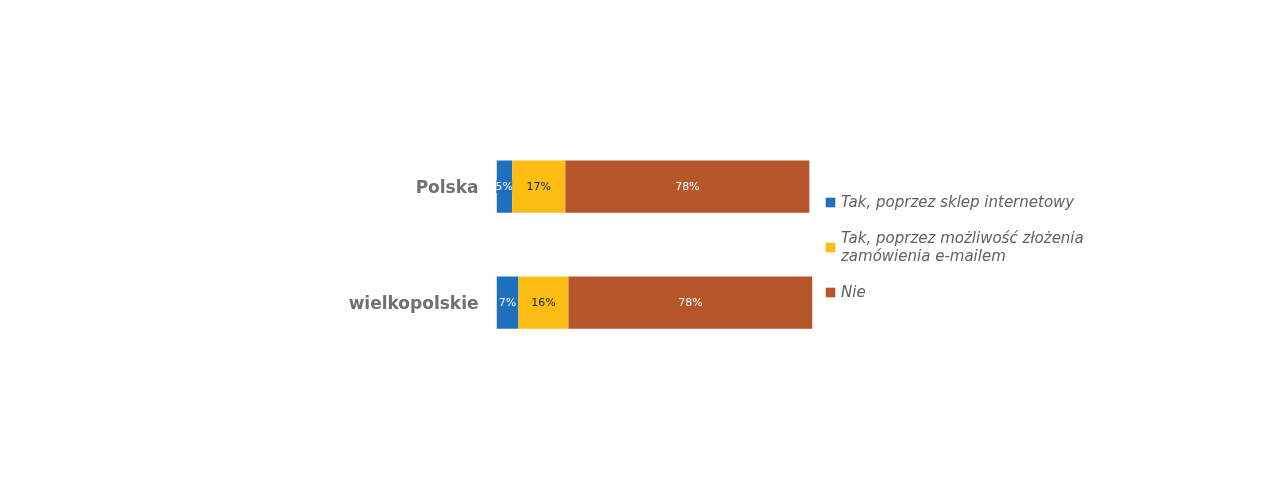 The width and height of the screenshot is (1268, 493). I want to click on data-label: 17%, so click(538, 187).